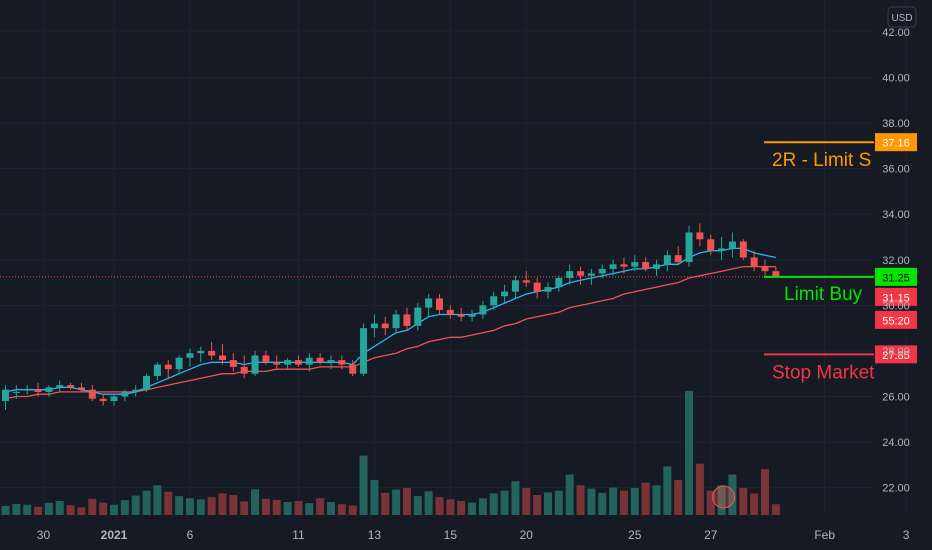  I want to click on currency-button: USD, so click(902, 17).